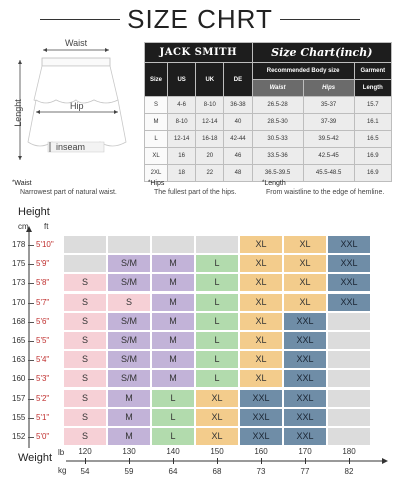 The image size is (400, 500). What do you see at coordinates (261, 451) in the screenshot?
I see `weight-lb-label: 160` at bounding box center [261, 451].